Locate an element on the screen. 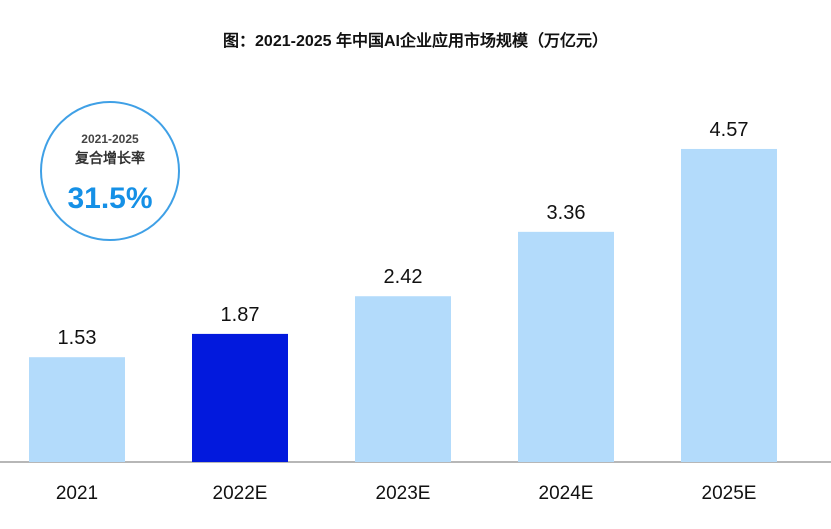 The height and width of the screenshot is (529, 831). chart-title: 图：2021-2025 年中国AI企业应用市场规模（万亿元） is located at coordinates (415, 41).